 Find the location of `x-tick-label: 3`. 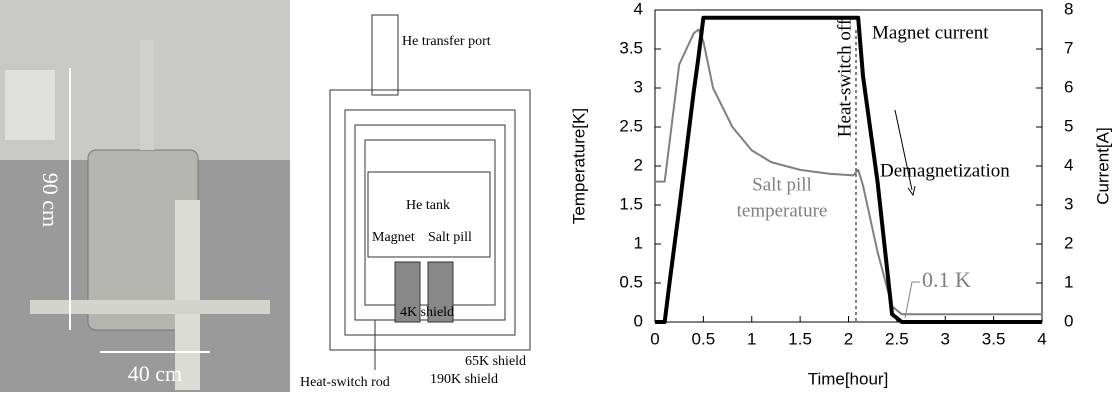

x-tick-label: 3 is located at coordinates (945, 338).